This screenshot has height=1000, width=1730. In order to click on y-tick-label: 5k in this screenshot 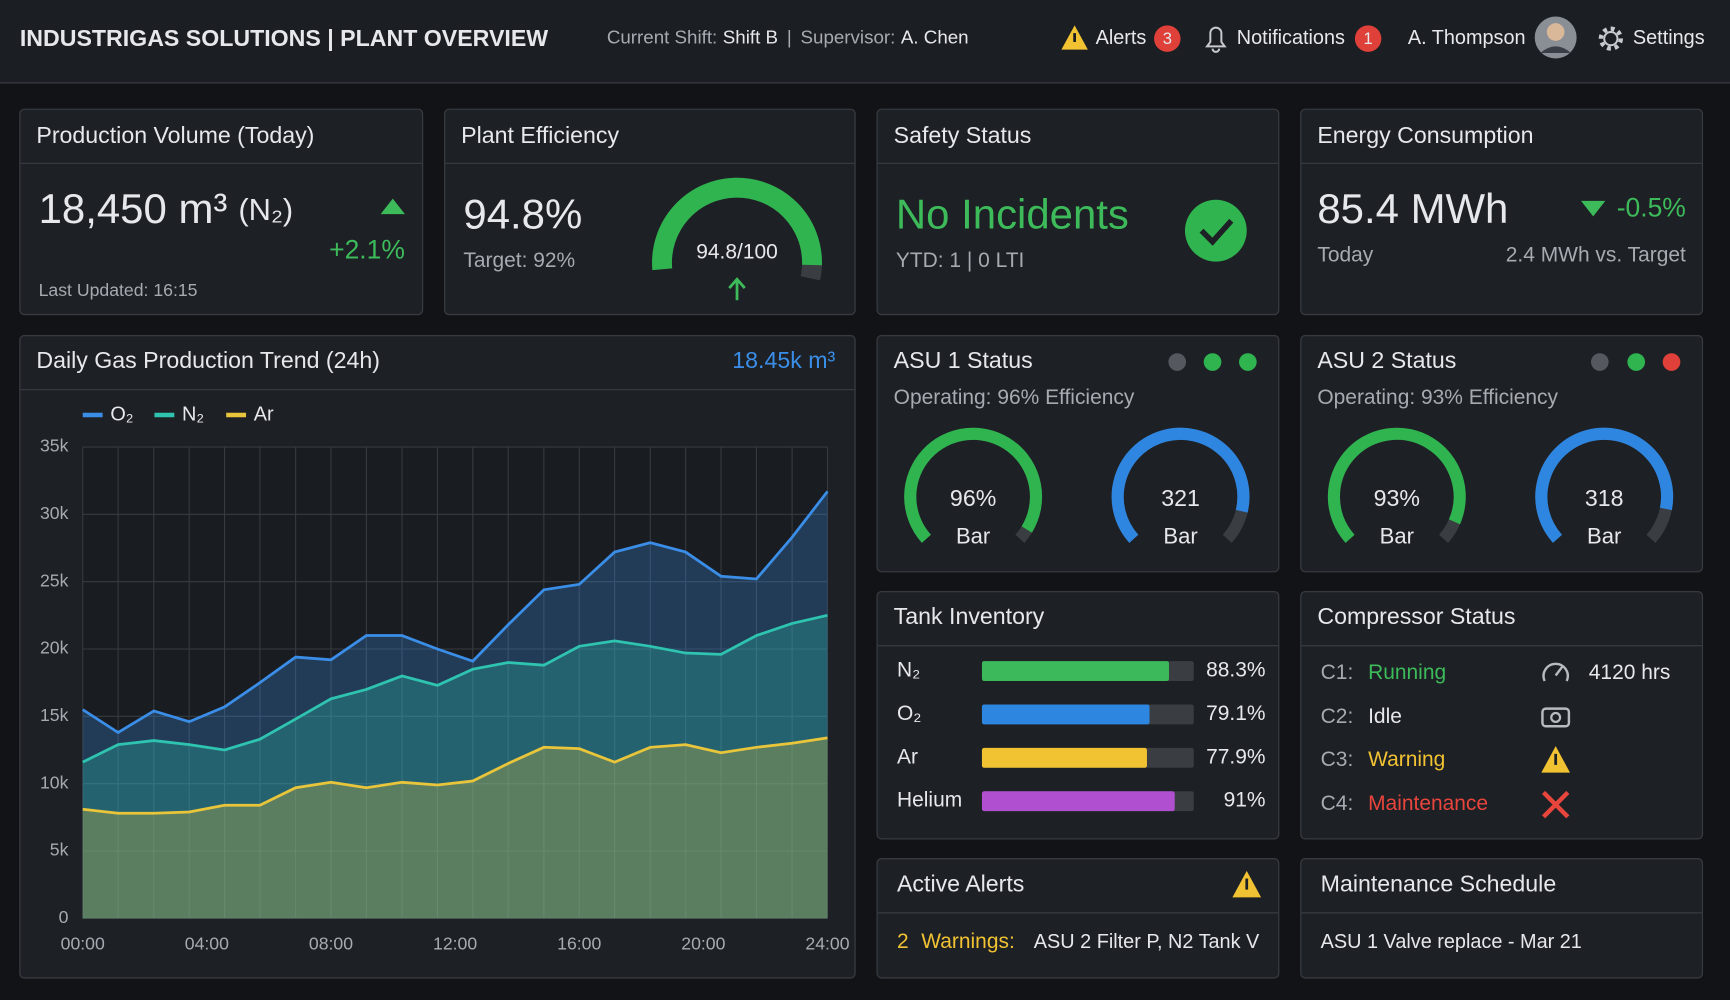, I will do `click(59, 850)`.